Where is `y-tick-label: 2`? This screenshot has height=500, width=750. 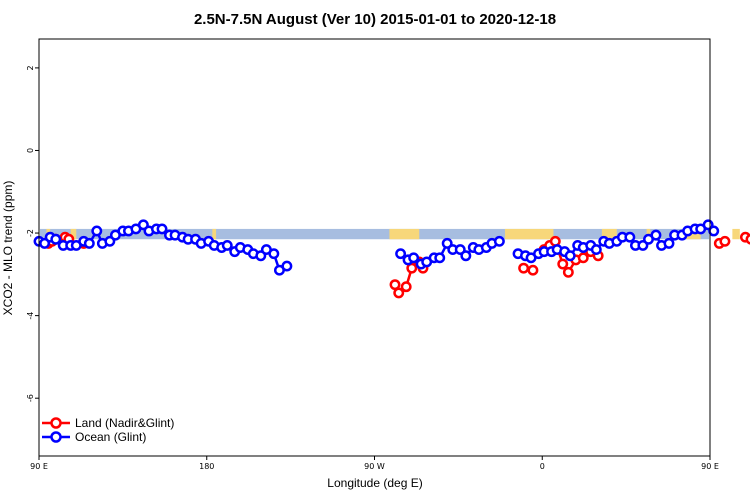 y-tick-label: 2 is located at coordinates (30, 67).